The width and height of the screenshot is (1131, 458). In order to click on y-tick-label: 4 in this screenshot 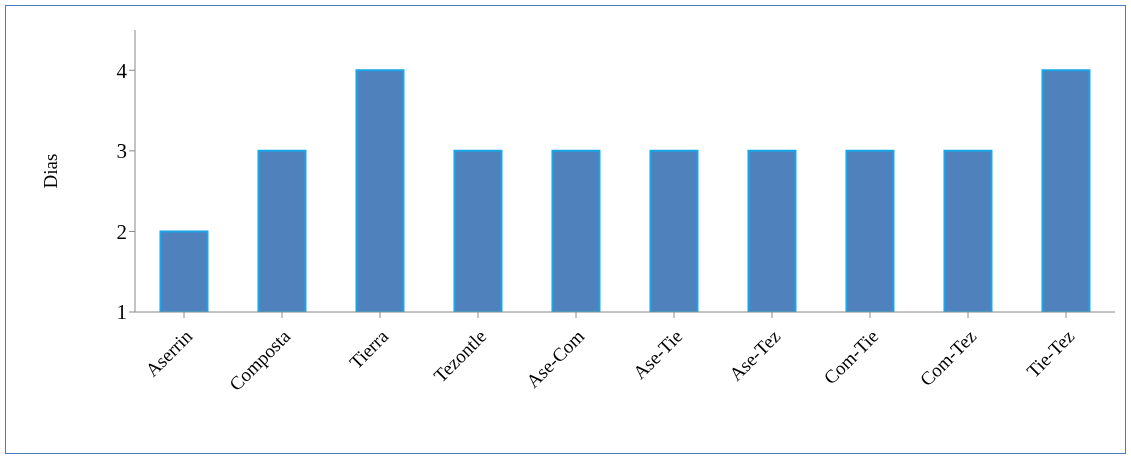, I will do `click(122, 70)`.